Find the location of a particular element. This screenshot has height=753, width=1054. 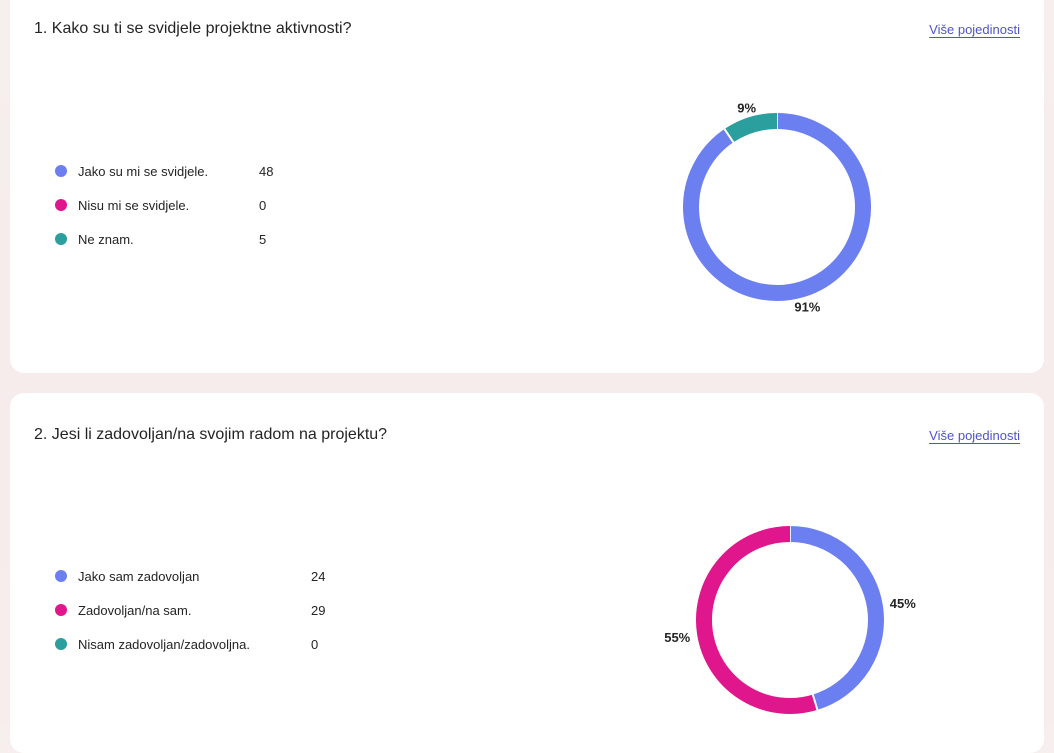

option-count: 29 is located at coordinates (318, 610).